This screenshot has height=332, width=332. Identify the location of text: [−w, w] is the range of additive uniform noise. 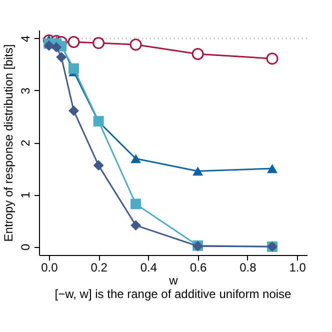
(173, 294).